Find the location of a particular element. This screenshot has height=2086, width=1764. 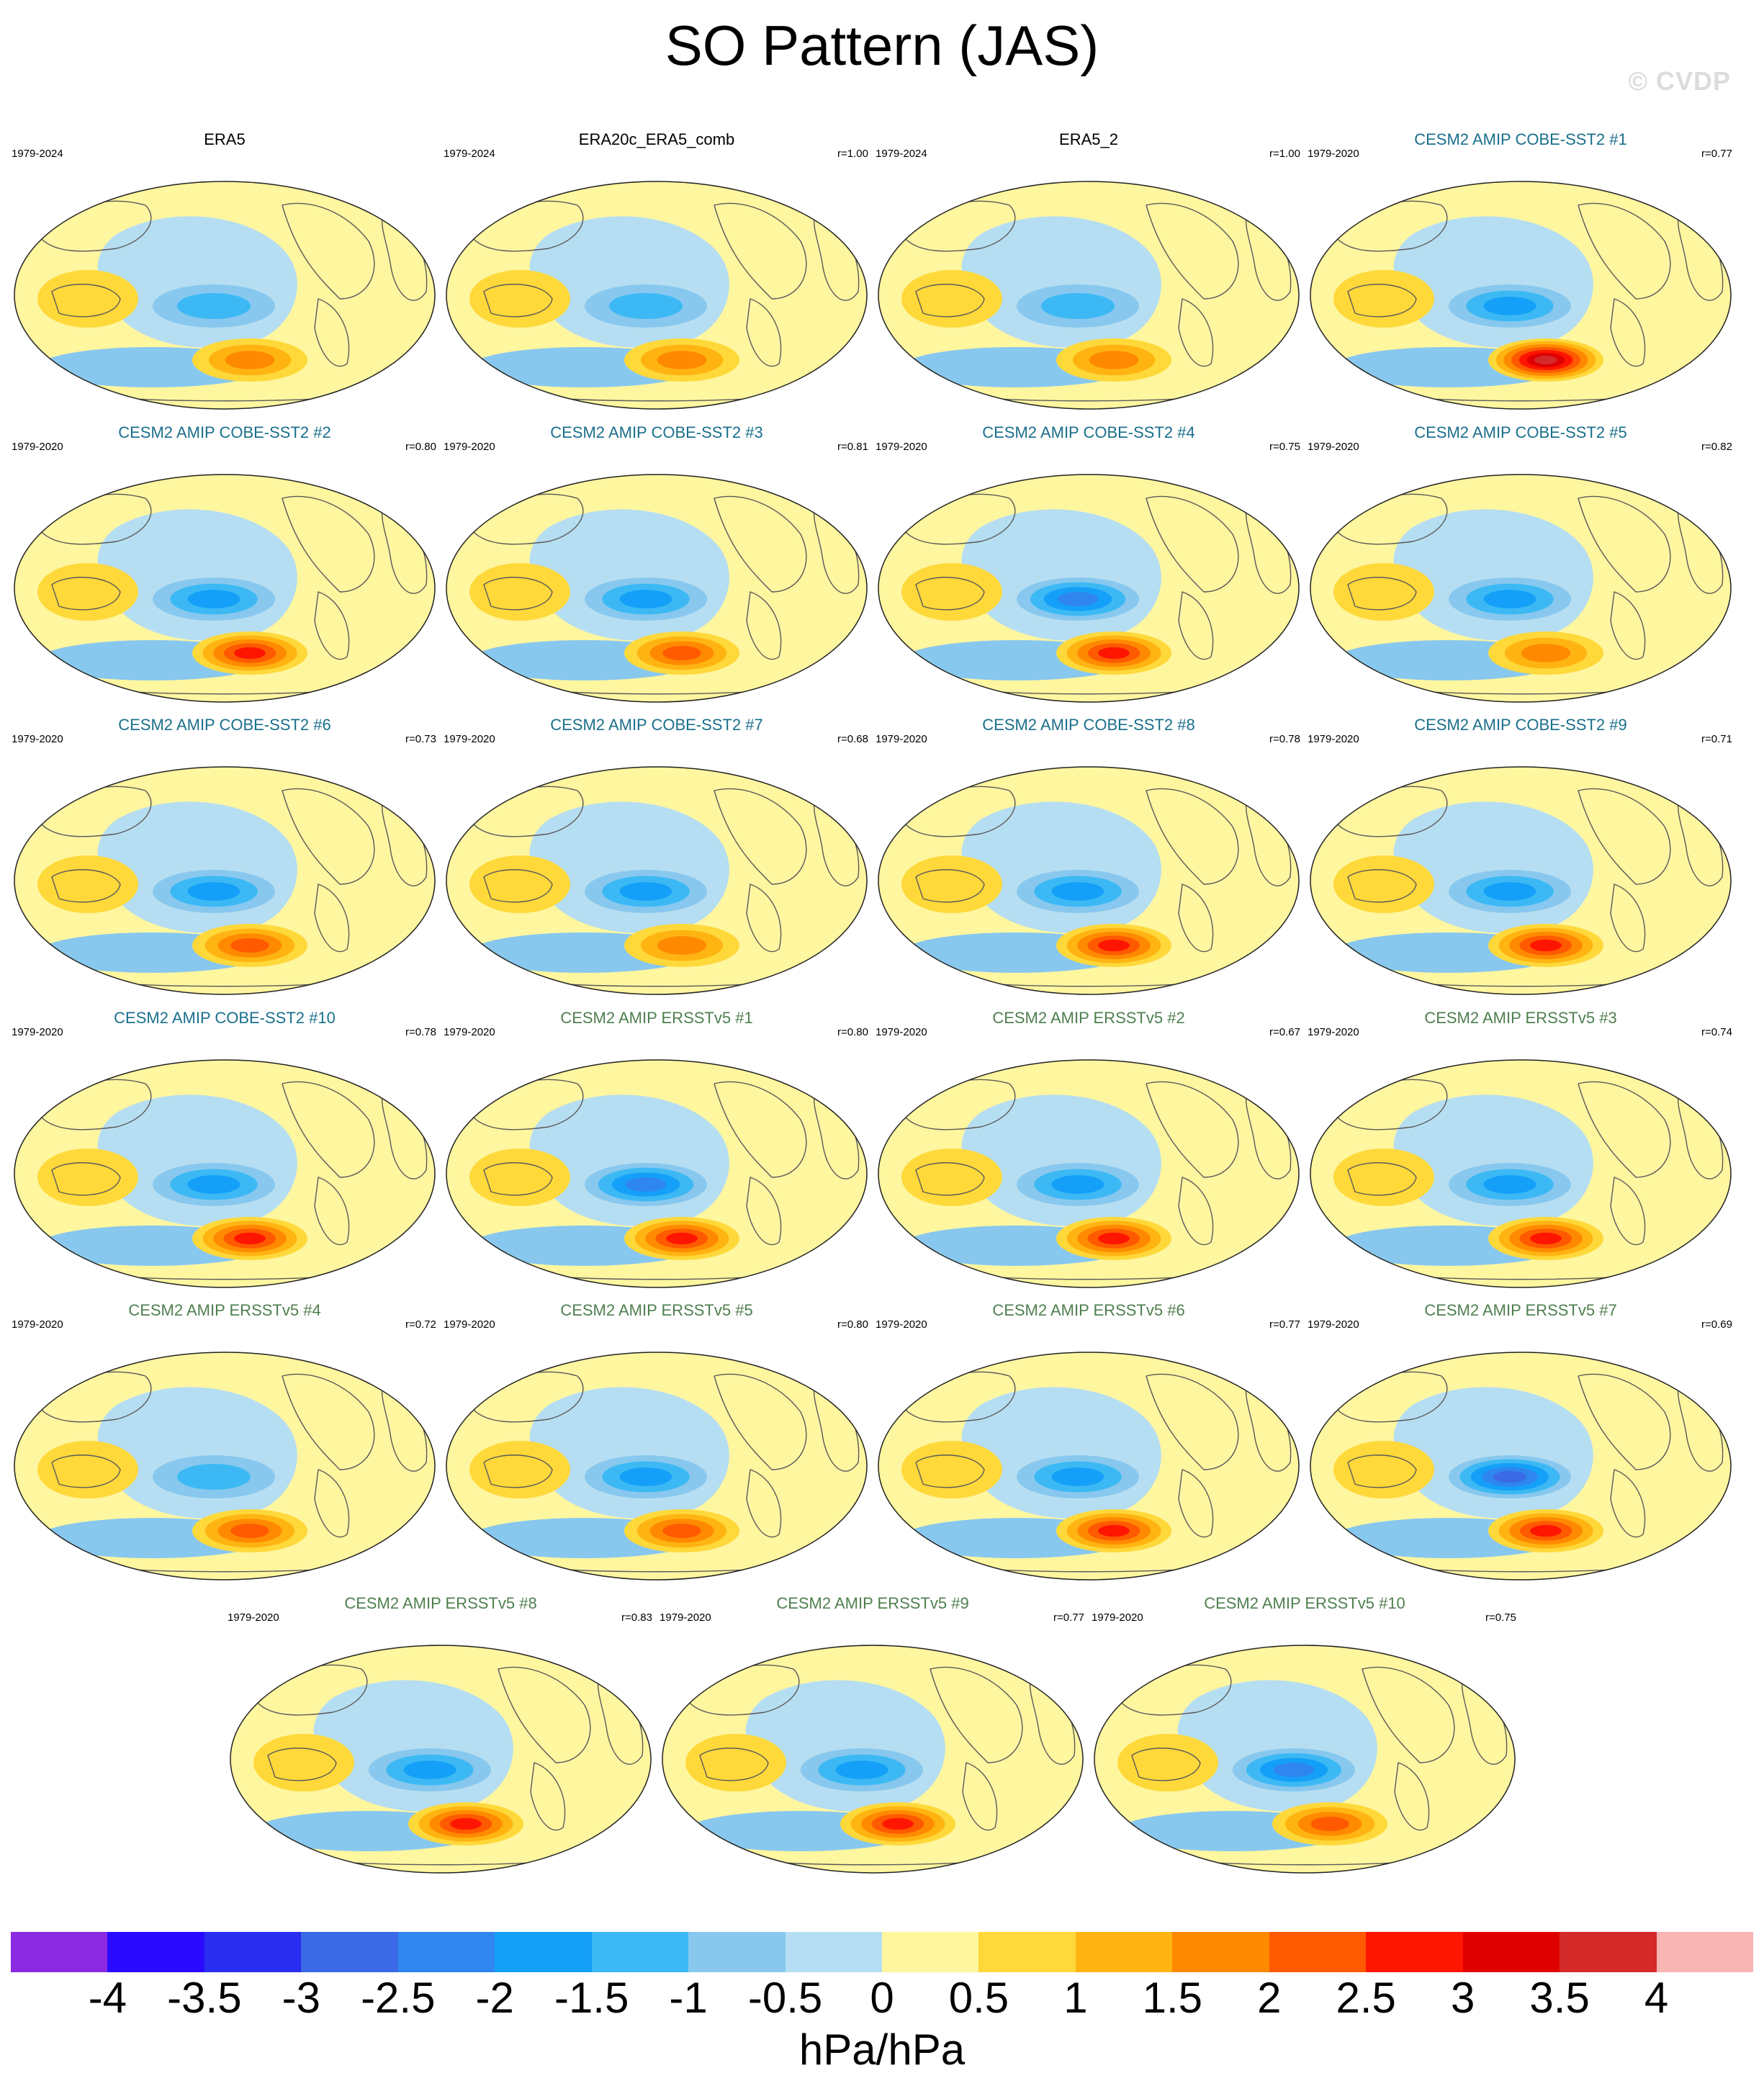

panel-title: CESM2 AMIP ERSSTv5 #3 is located at coordinates (1520, 1018).